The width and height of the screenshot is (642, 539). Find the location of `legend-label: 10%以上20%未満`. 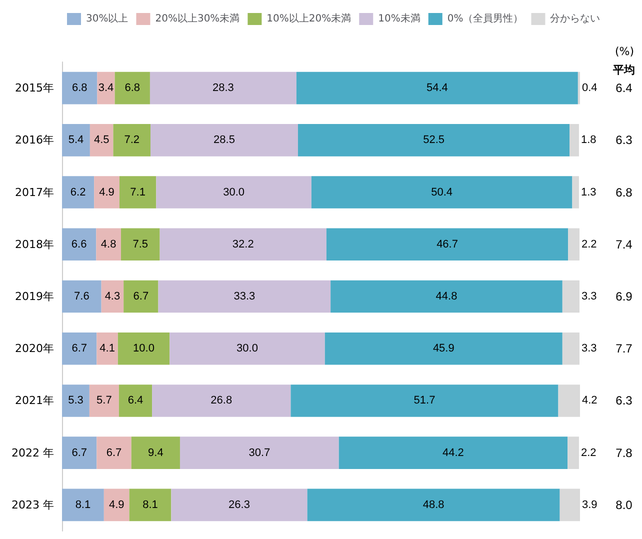

legend-label: 10%以上20%未満 is located at coordinates (309, 18).